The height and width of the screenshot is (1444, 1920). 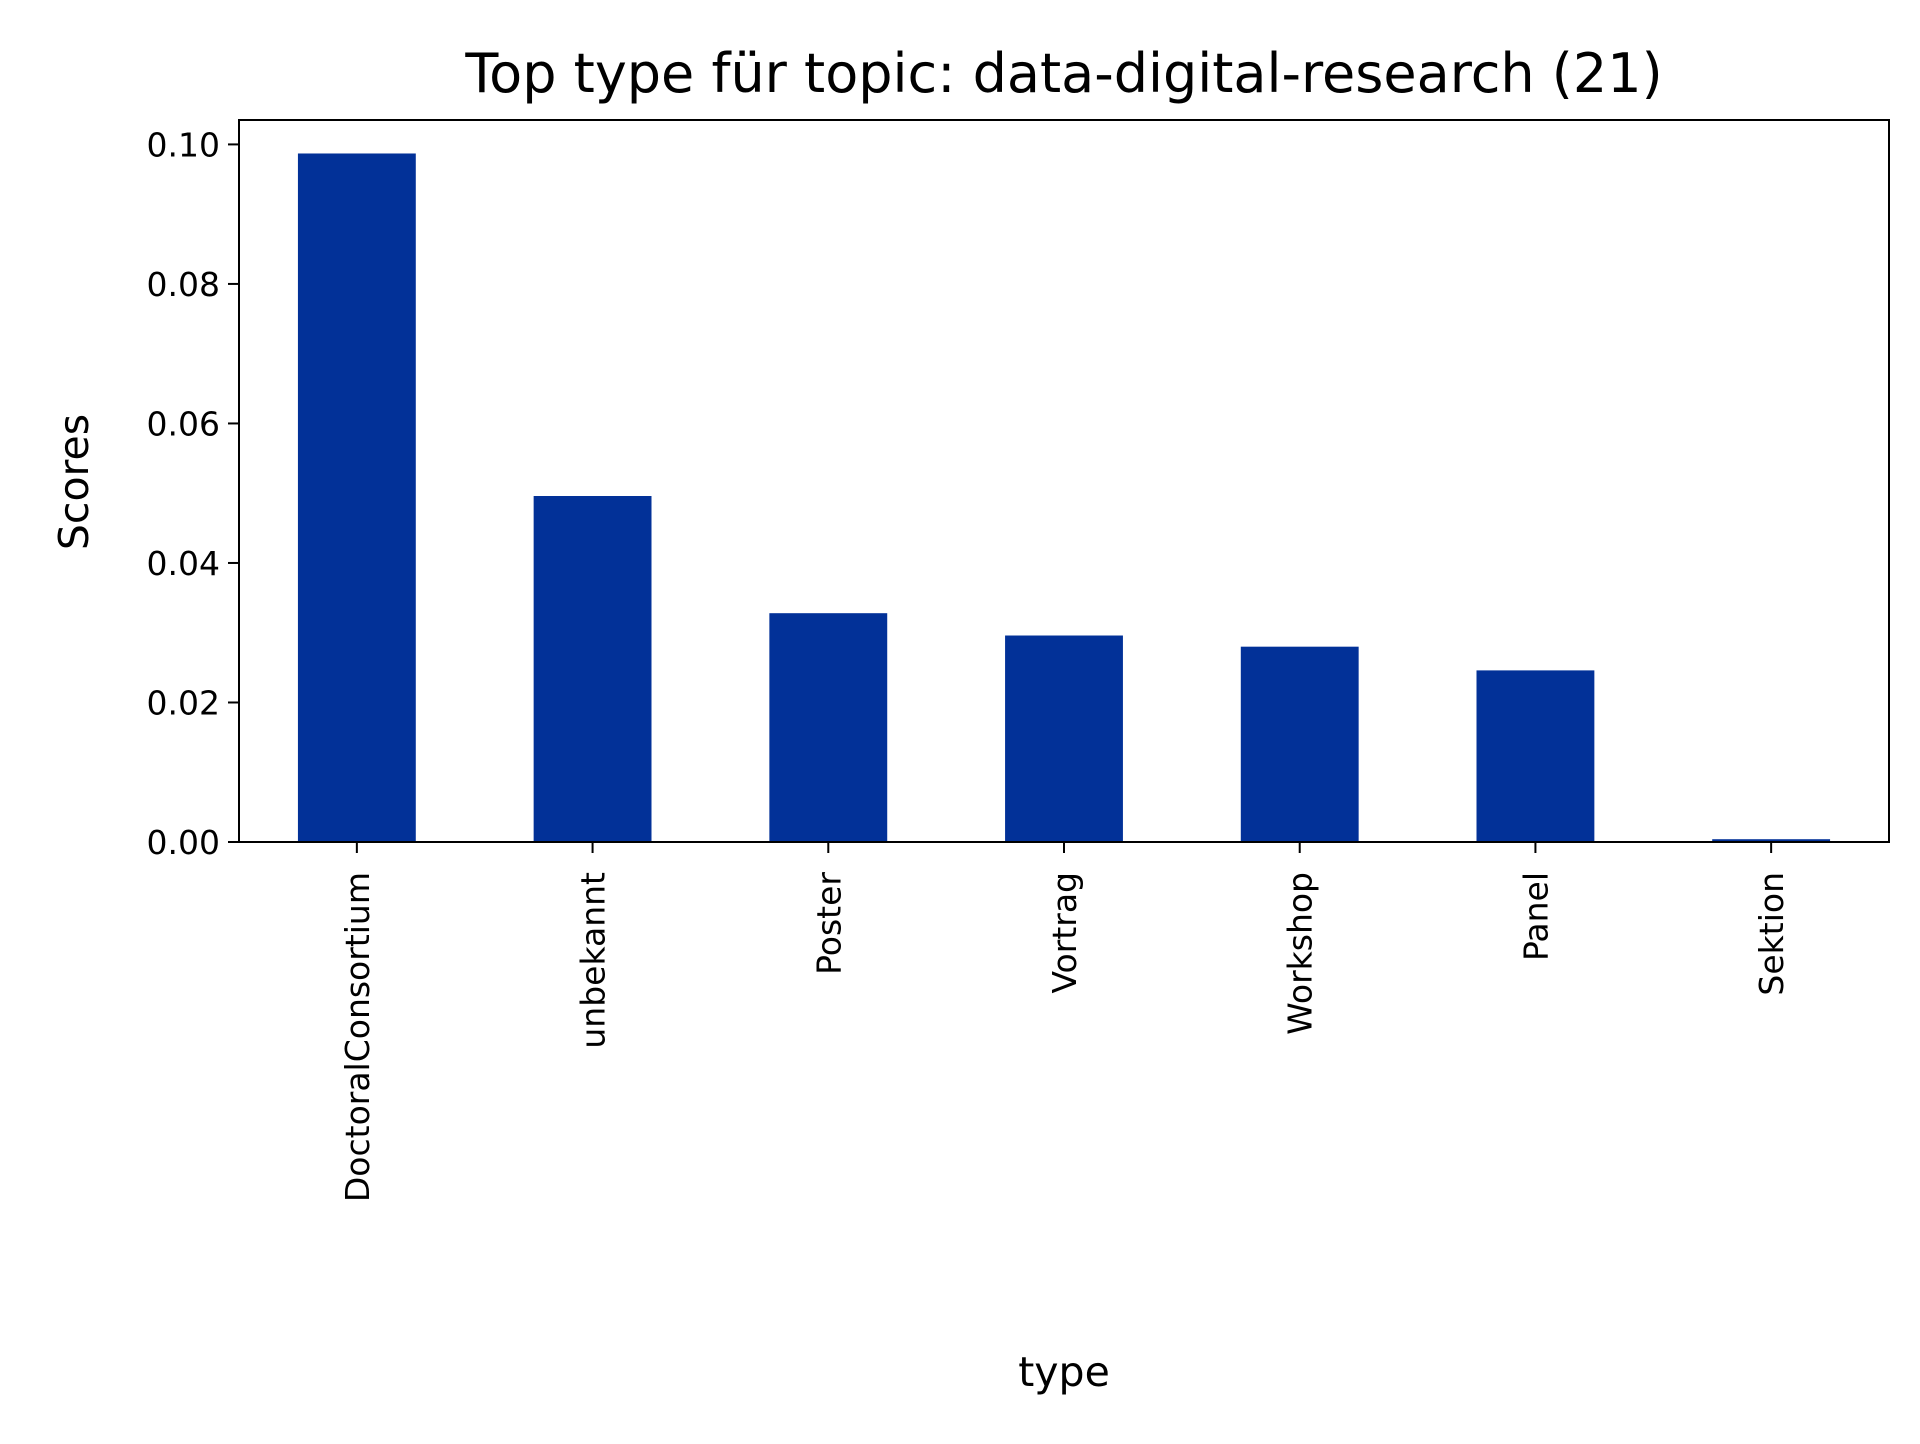 What do you see at coordinates (1535, 756) in the screenshot?
I see `bar-panel` at bounding box center [1535, 756].